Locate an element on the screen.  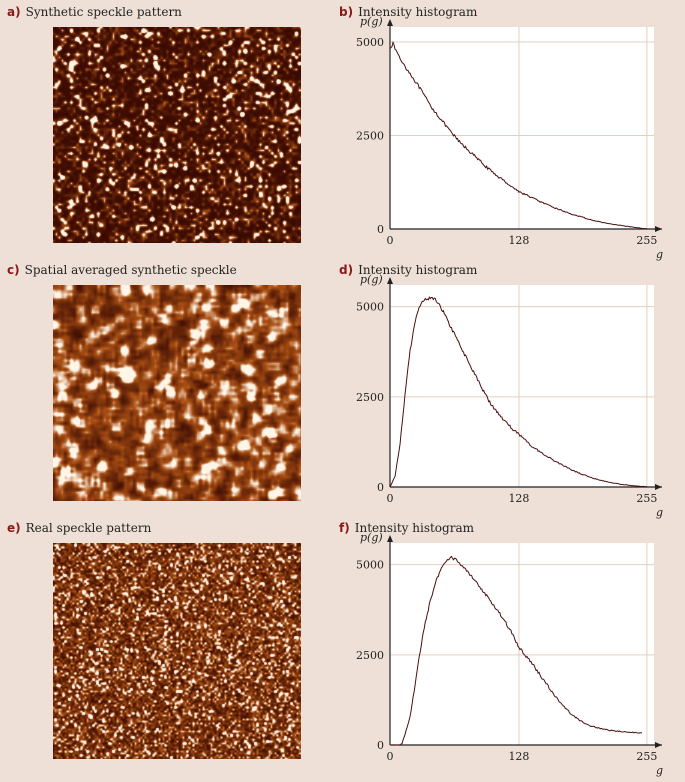
panel-e-label: e) Real speckle pattern is located at coordinates (79, 528).